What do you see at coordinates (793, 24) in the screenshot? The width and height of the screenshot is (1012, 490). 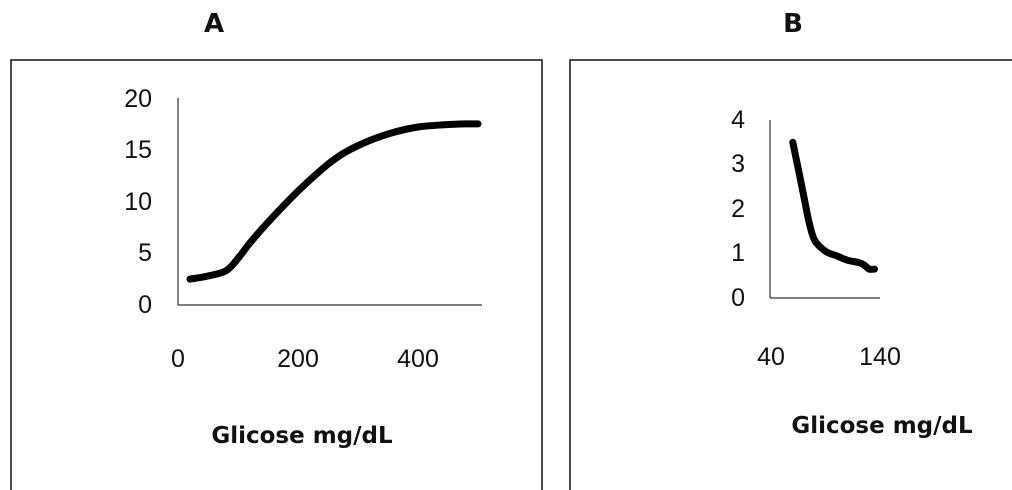 I see `panel-b-label: B` at bounding box center [793, 24].